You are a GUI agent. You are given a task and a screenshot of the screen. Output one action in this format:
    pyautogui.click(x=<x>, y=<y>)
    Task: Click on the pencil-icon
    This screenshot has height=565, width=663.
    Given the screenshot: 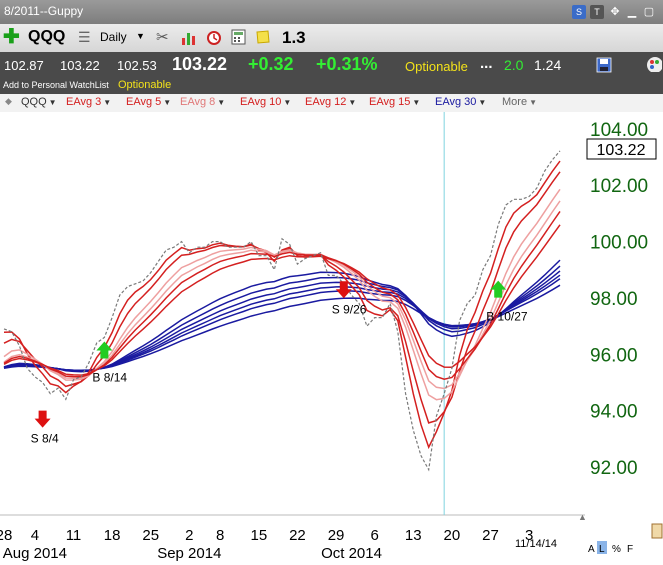 What is the action you would take?
    pyautogui.click(x=657, y=531)
    